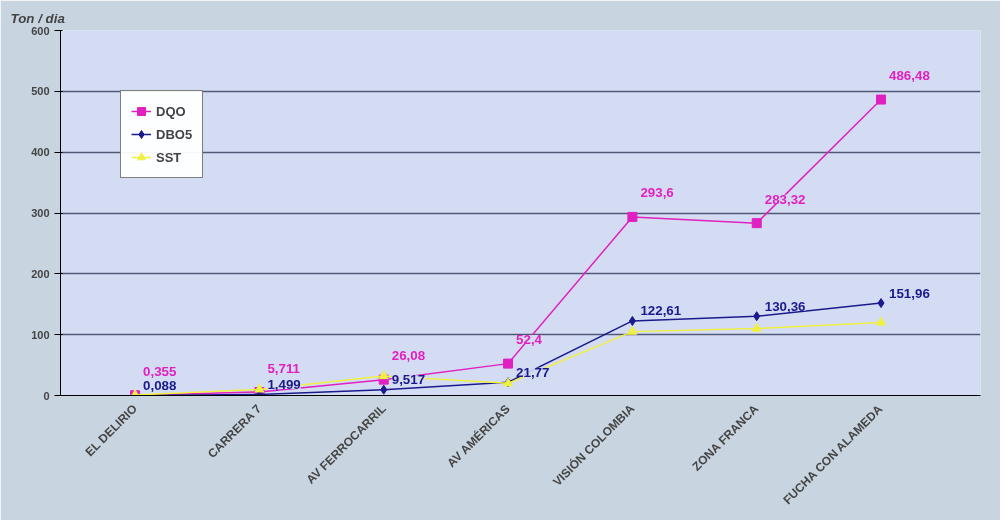 This screenshot has height=527, width=1005. I want to click on y-axis-title: Ton / dia, so click(38, 18).